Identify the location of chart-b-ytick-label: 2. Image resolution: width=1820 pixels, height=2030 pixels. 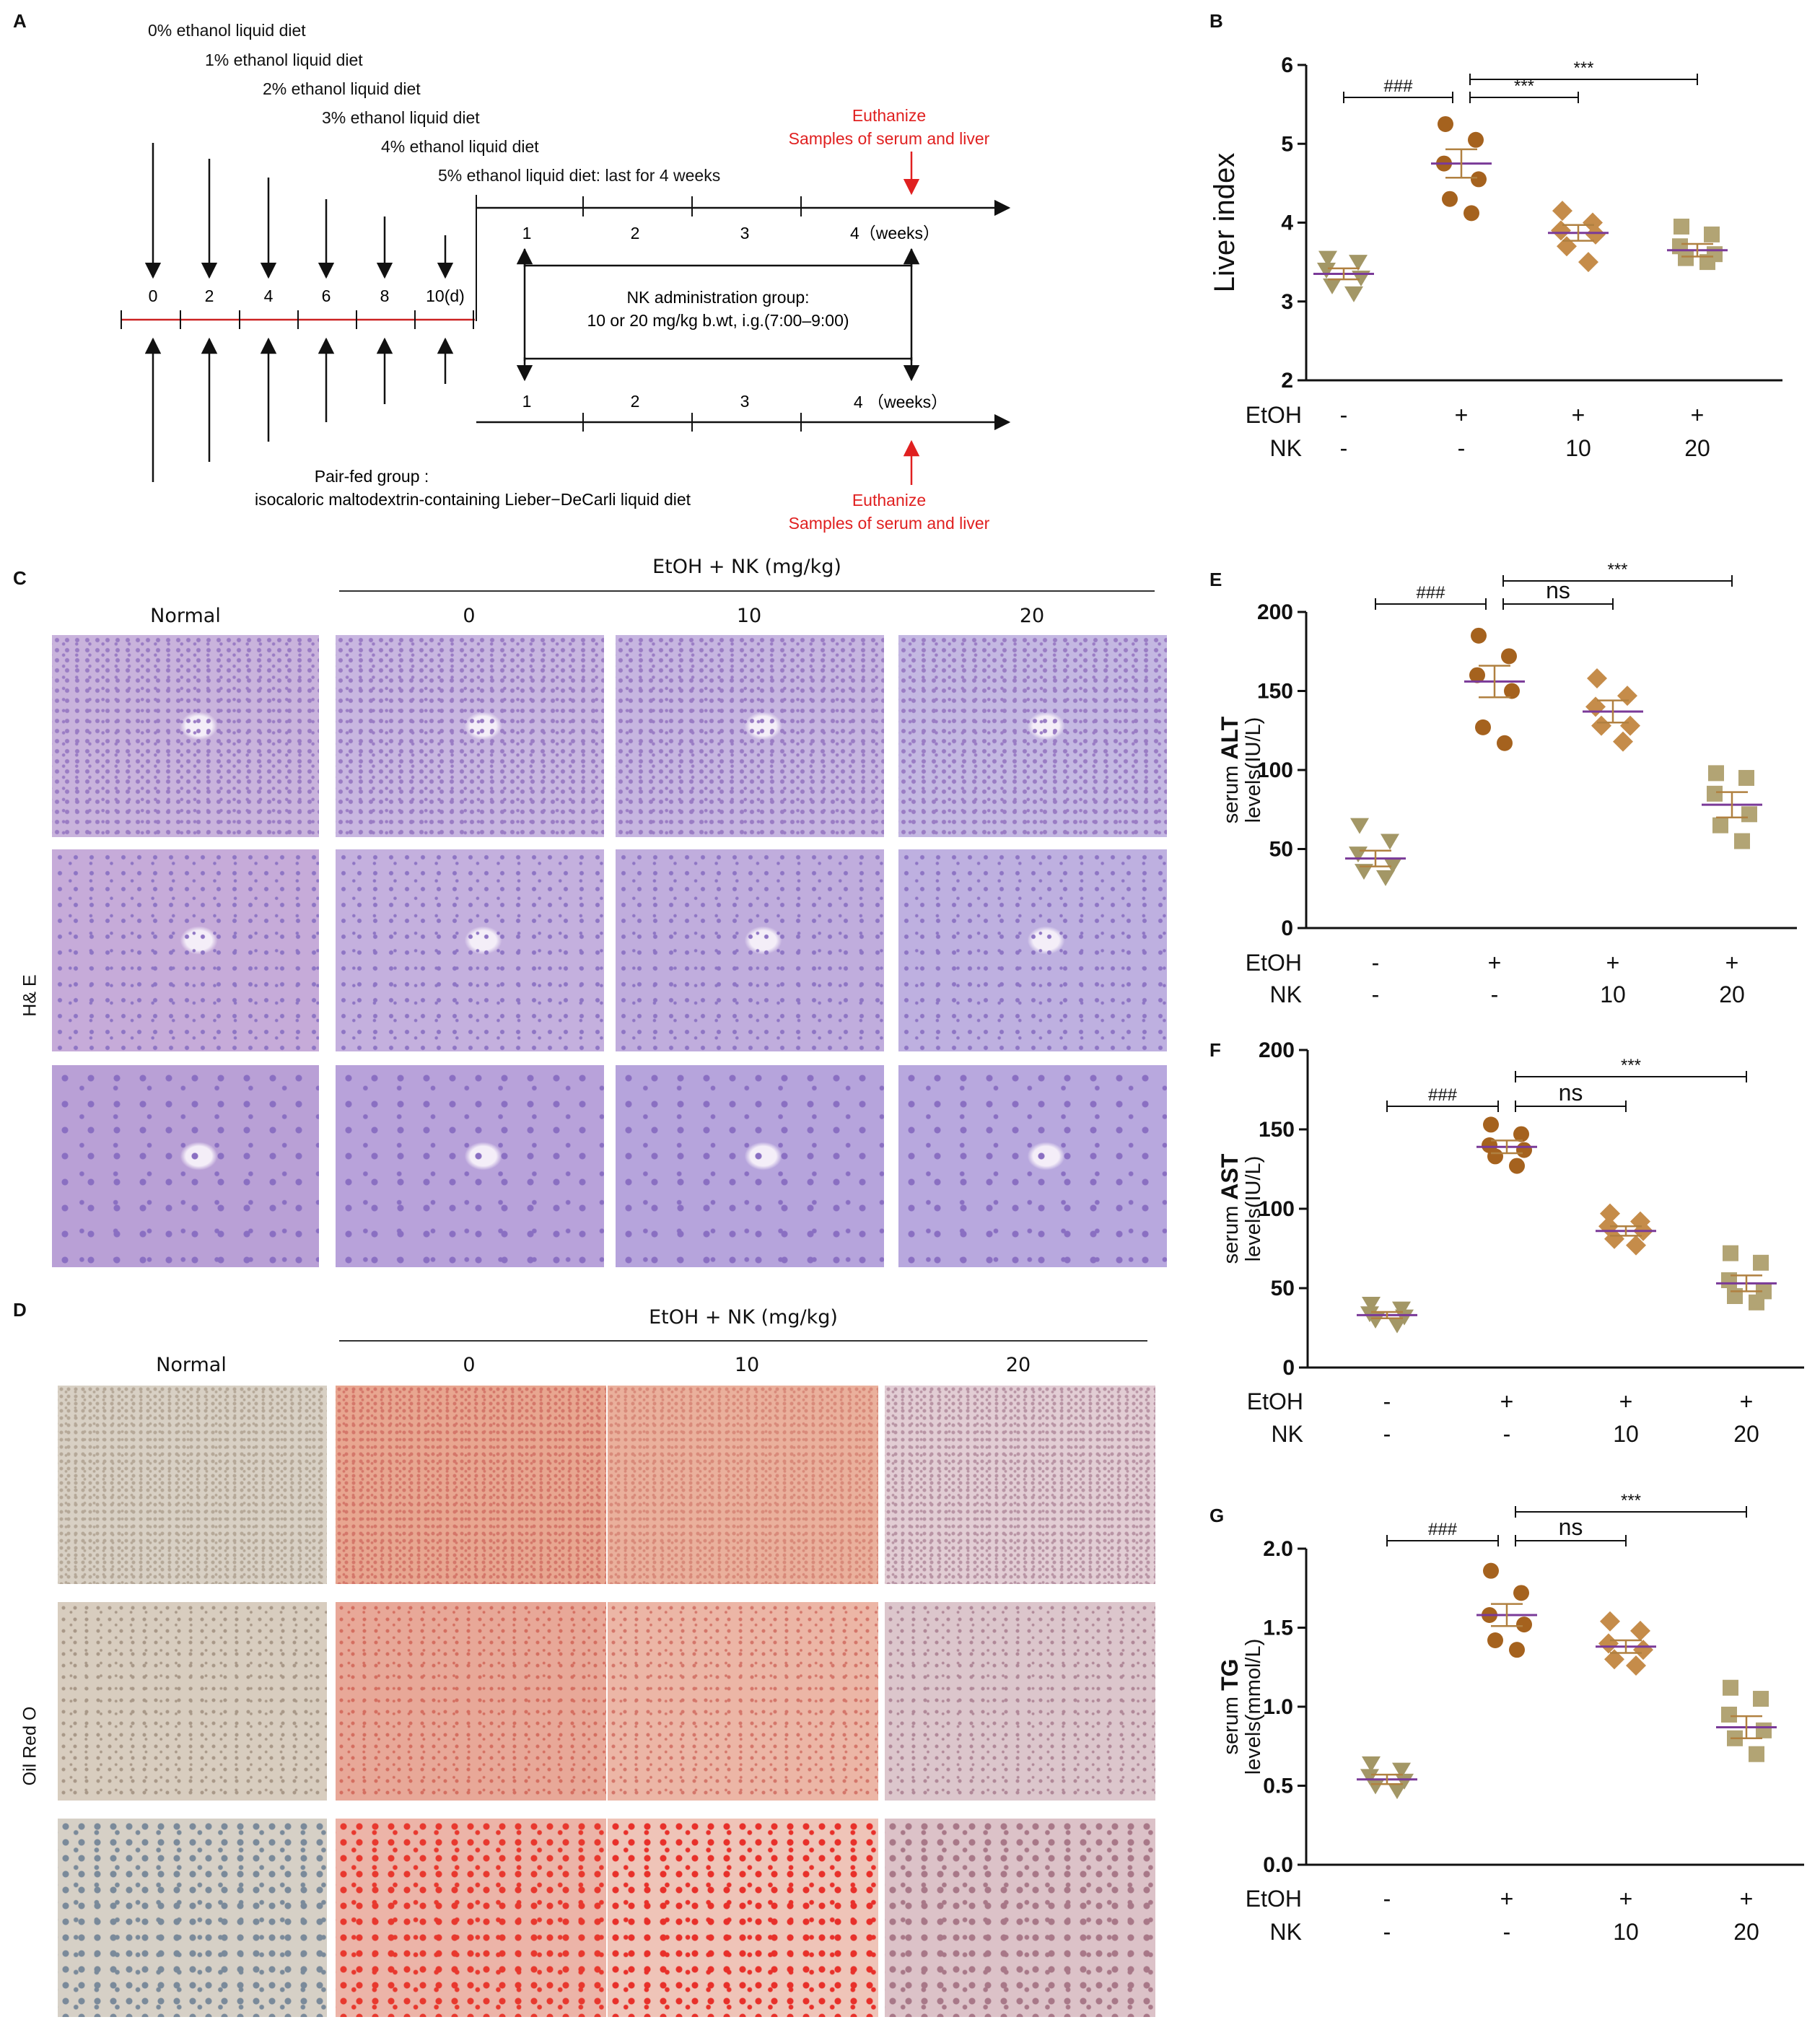
(1287, 381).